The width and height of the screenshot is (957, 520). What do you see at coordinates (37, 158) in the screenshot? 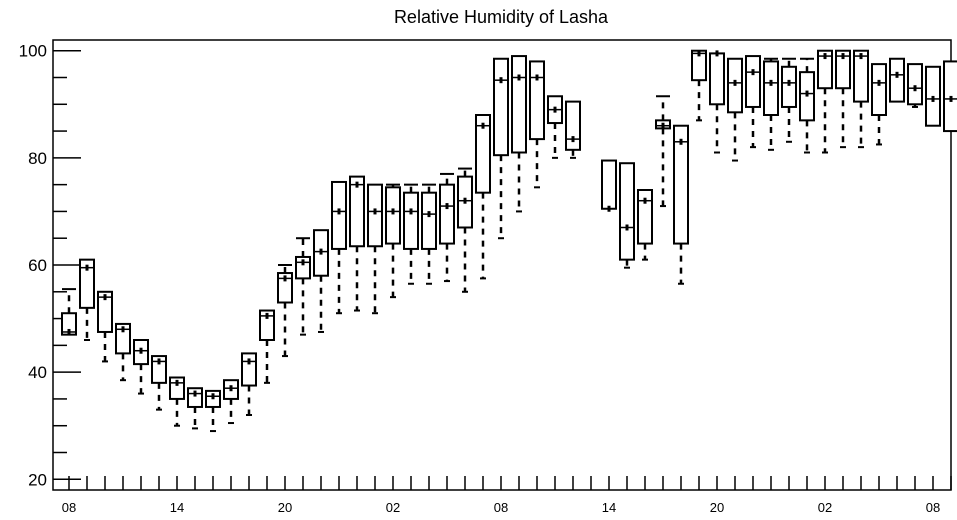
I see `y-tick-label: 80` at bounding box center [37, 158].